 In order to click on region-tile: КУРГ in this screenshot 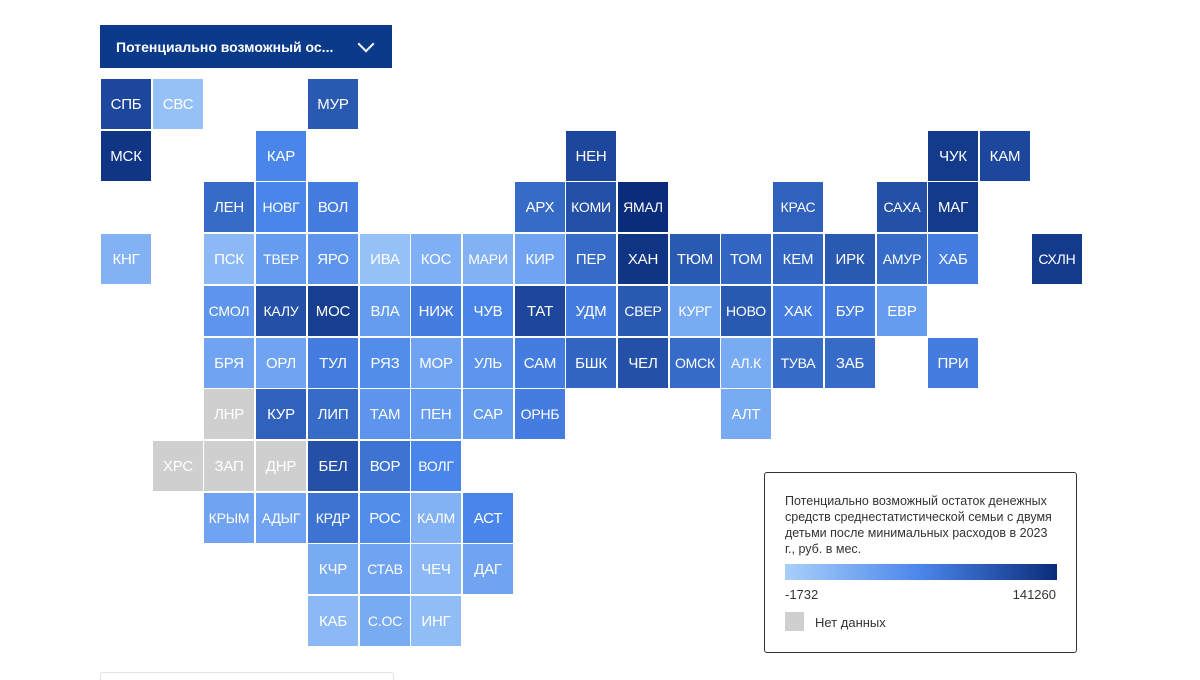, I will do `click(695, 311)`.